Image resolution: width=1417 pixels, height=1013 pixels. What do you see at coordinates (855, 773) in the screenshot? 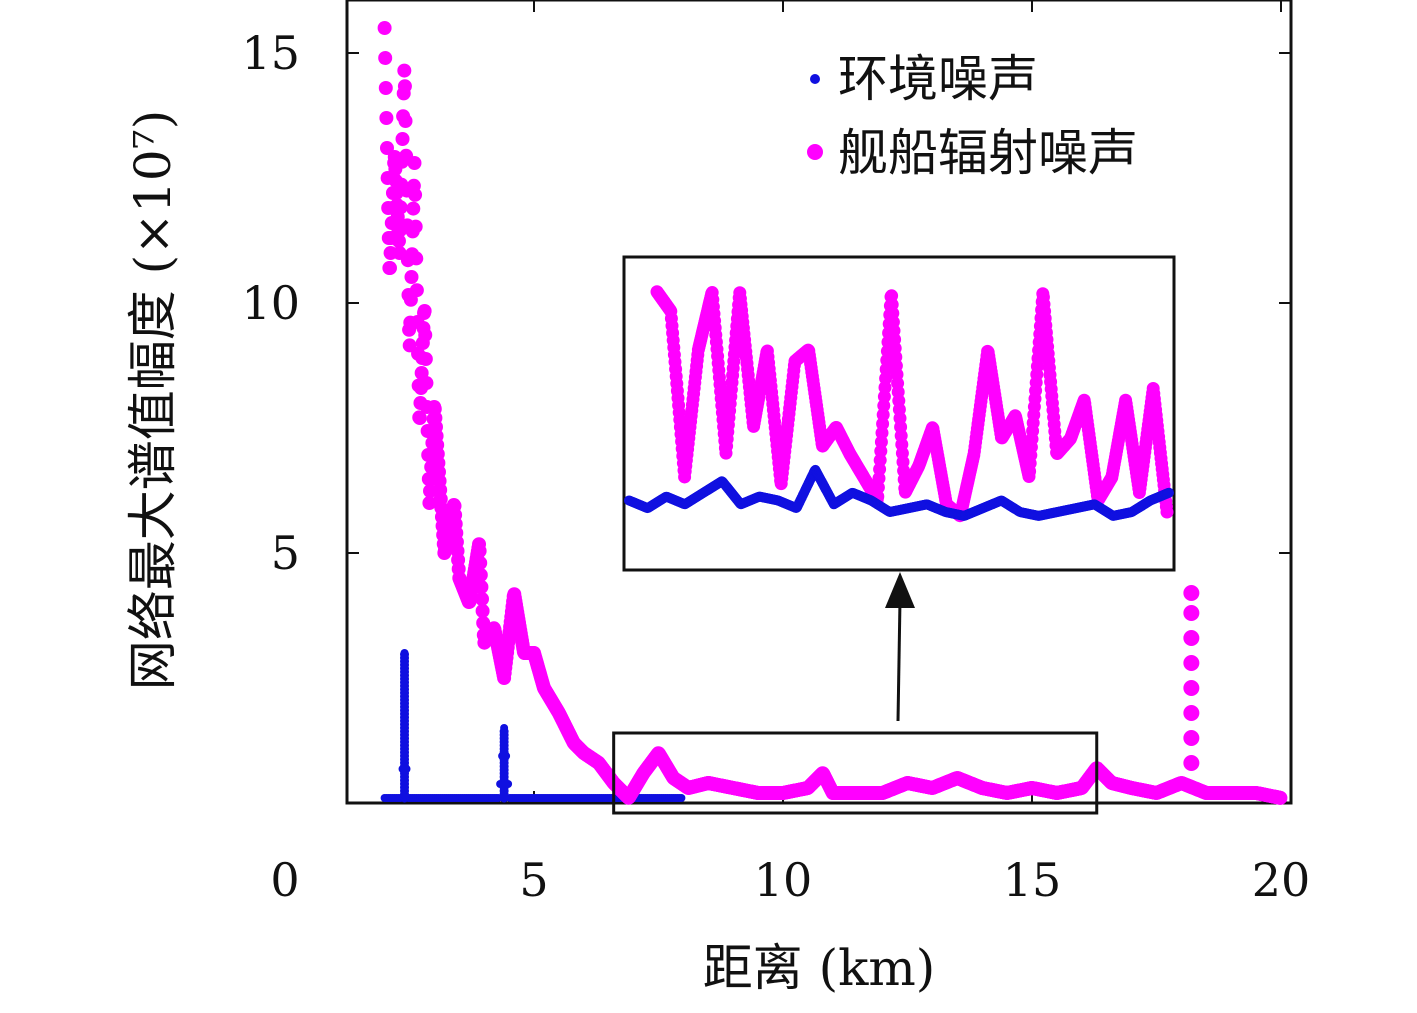
I see `zoom-source-box` at bounding box center [855, 773].